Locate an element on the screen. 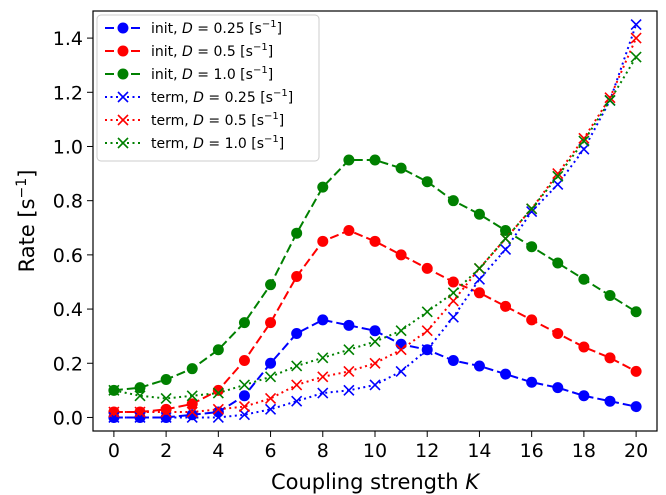  y-tick-label: 0.0 is located at coordinates (68, 418).